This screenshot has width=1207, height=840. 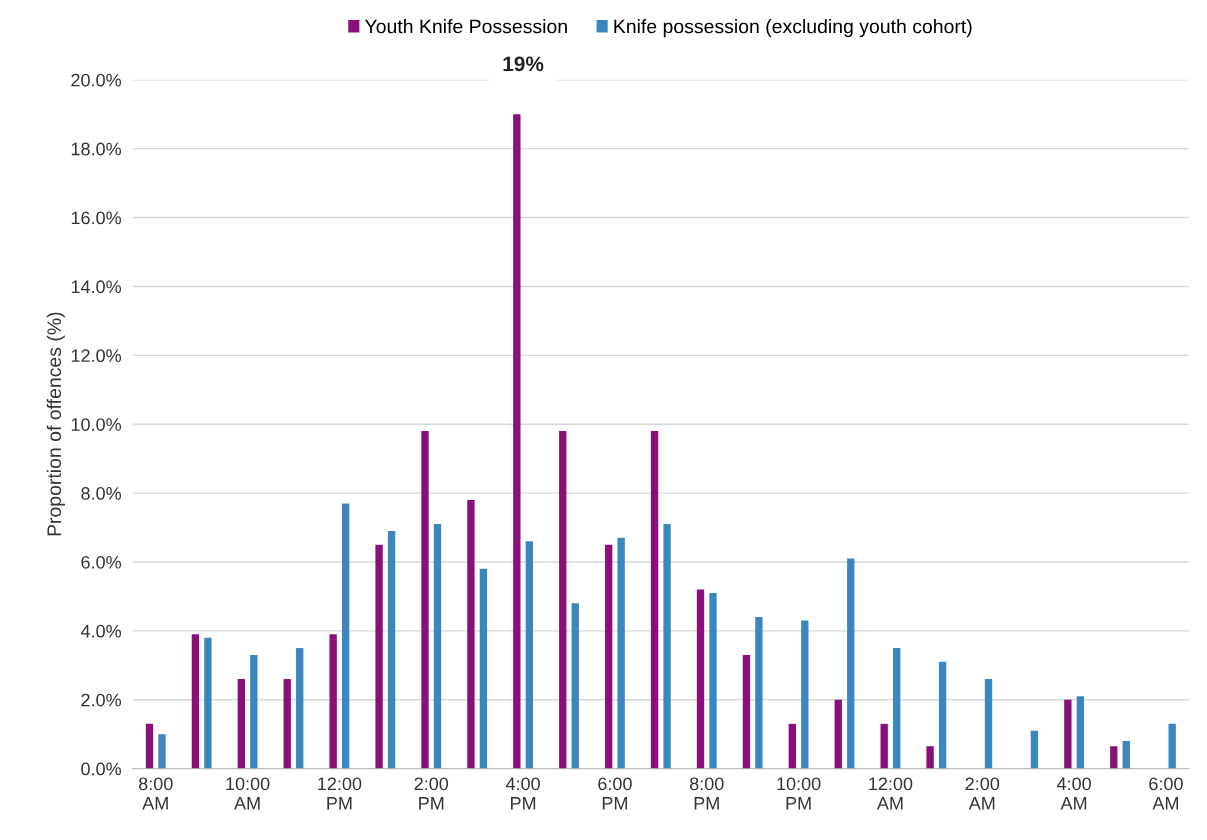 What do you see at coordinates (96, 149) in the screenshot?
I see `y-tick-label: 18.0%` at bounding box center [96, 149].